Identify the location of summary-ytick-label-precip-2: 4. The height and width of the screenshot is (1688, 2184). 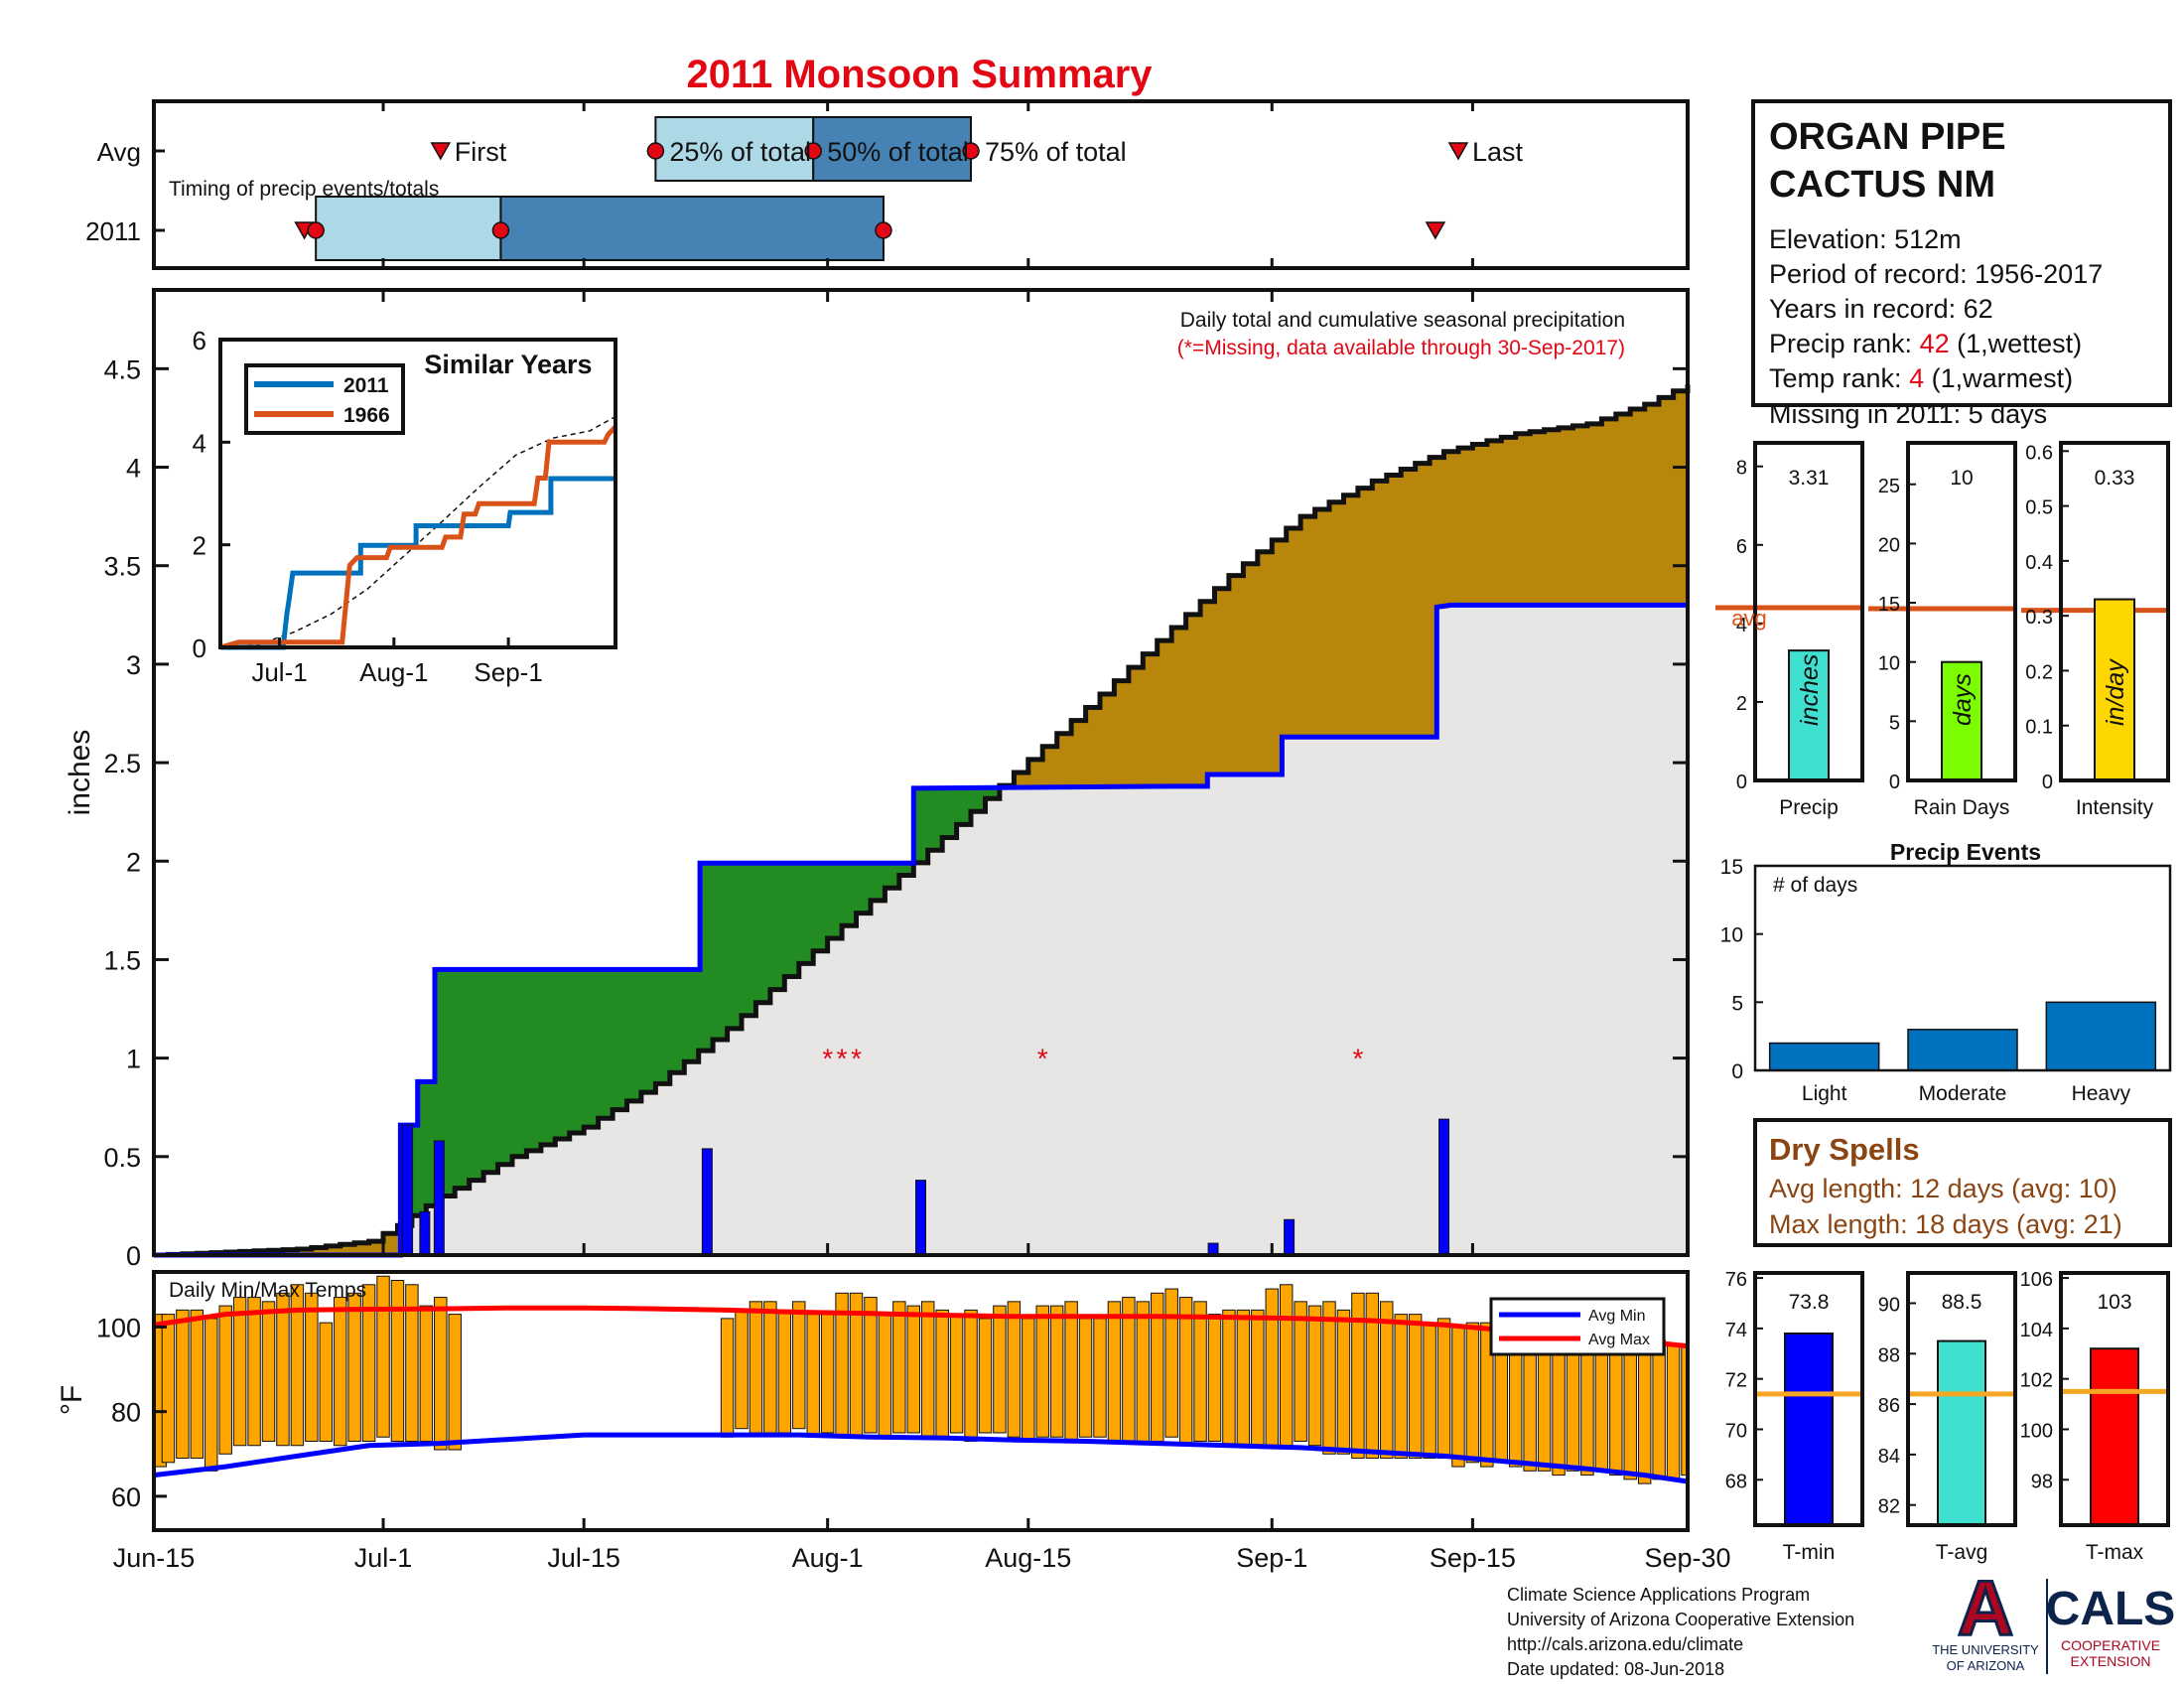
(1741, 625).